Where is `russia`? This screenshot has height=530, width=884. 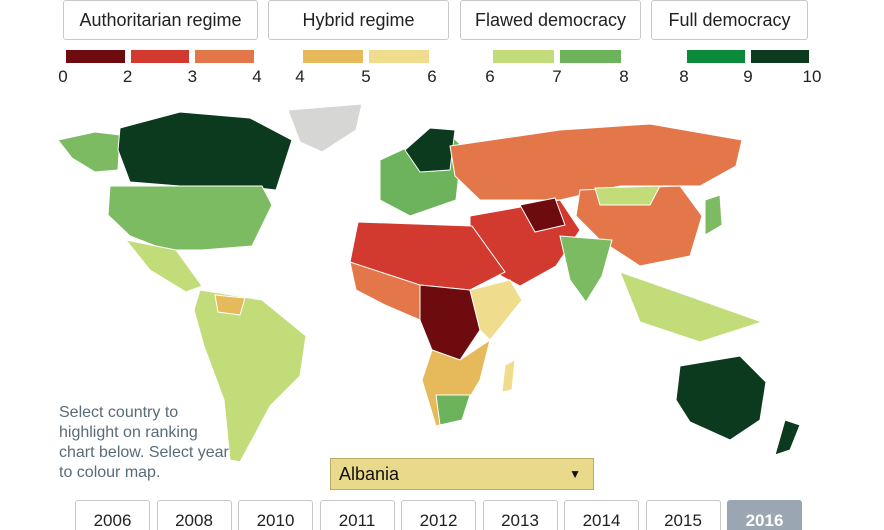 russia is located at coordinates (596, 162).